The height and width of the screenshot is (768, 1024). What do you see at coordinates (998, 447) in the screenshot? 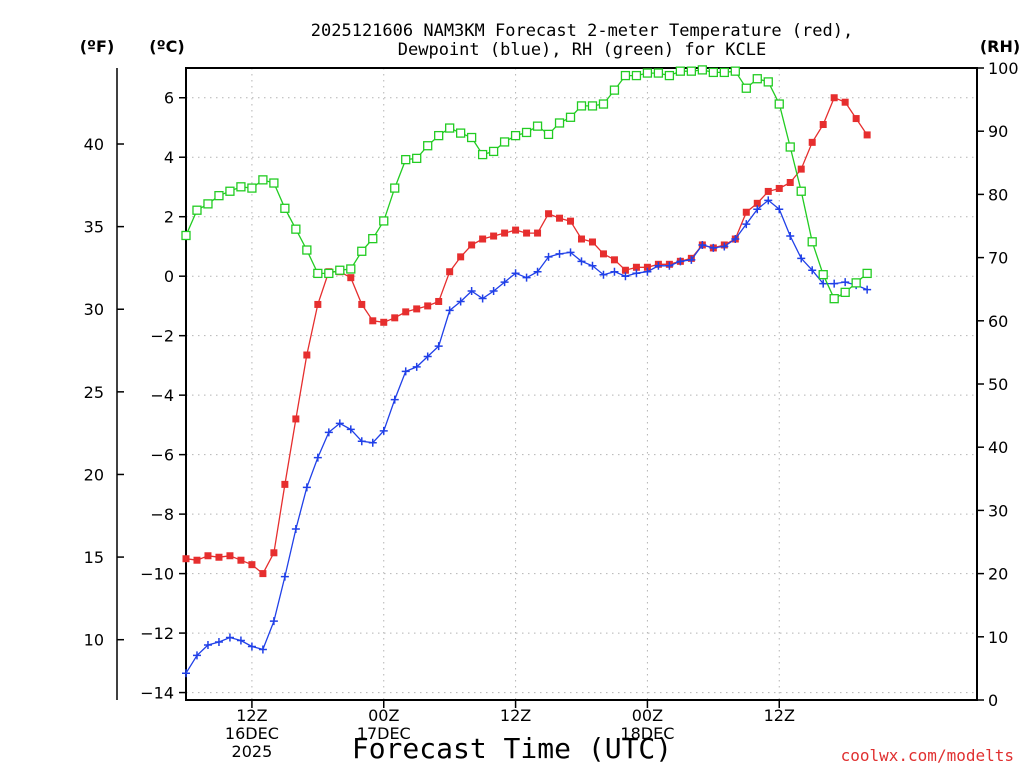
I see `rh-tick-label: 40` at bounding box center [998, 447].